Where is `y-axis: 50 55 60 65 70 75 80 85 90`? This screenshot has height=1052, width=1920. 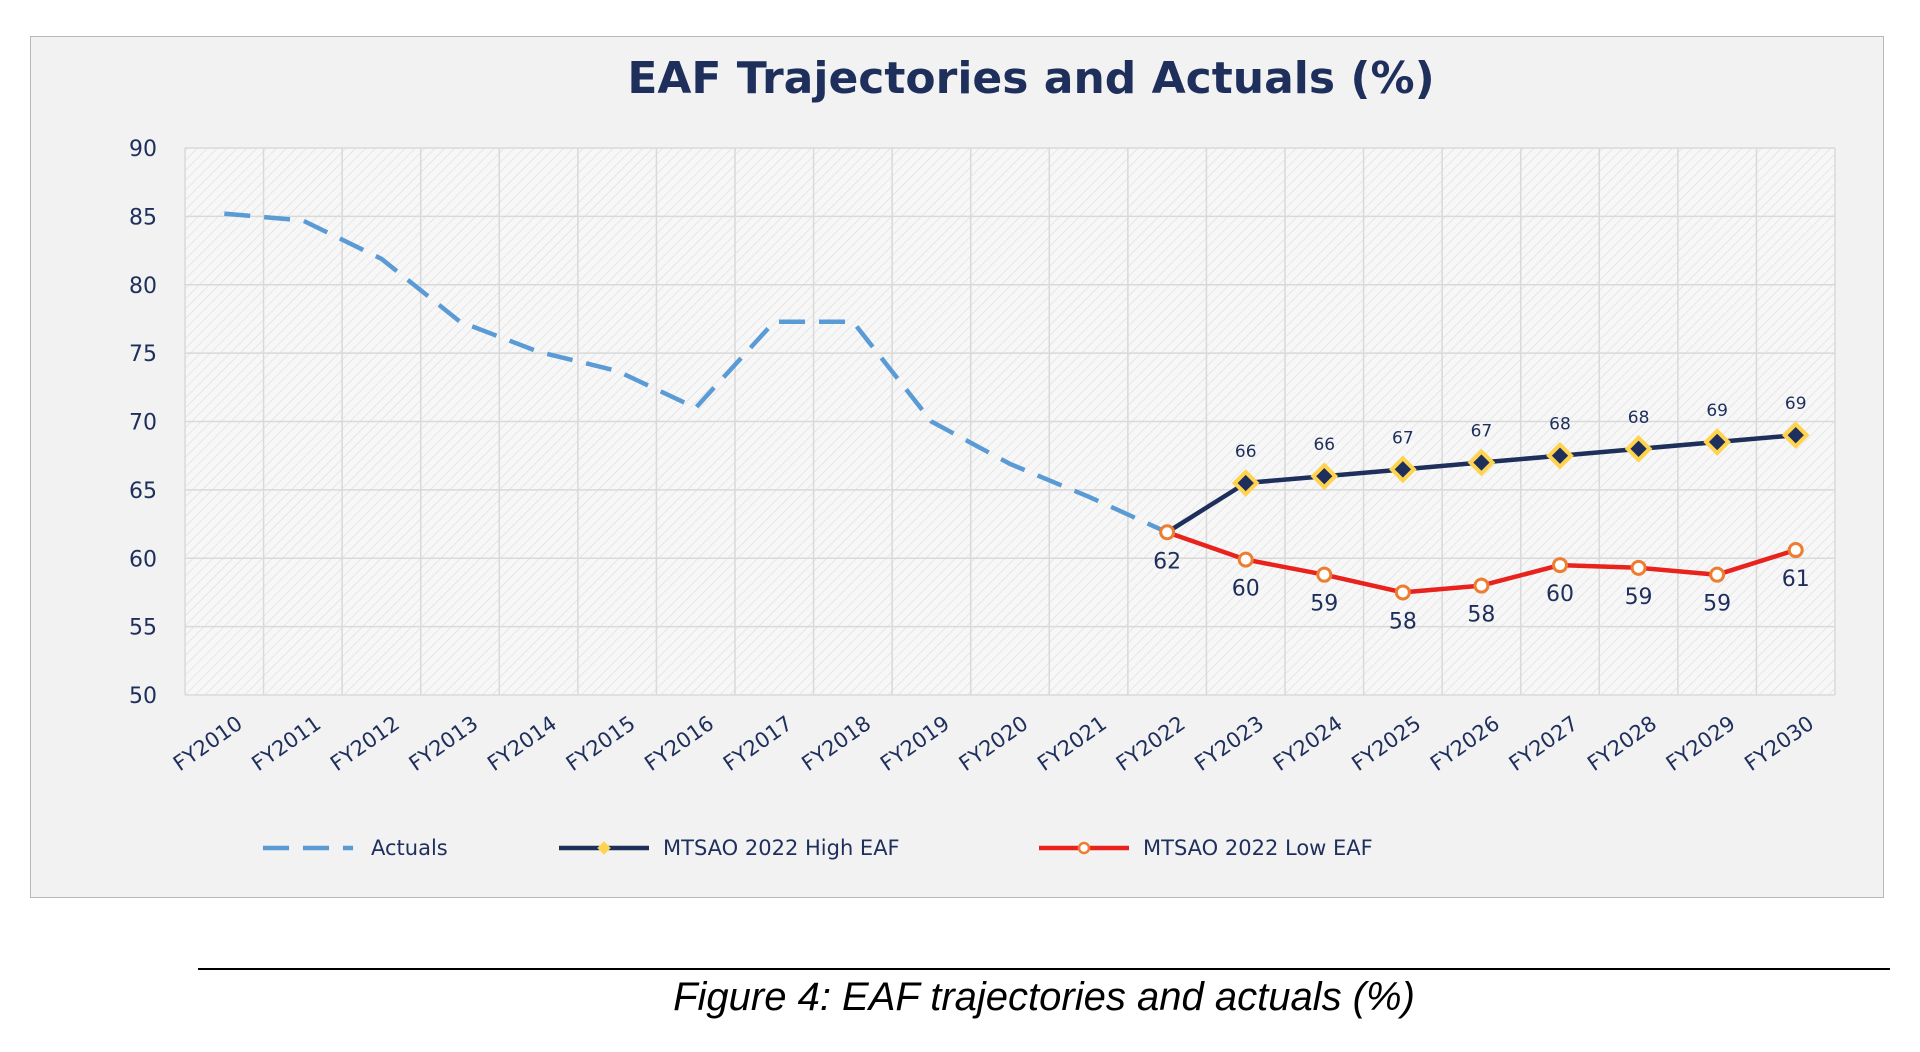 y-axis: 50 55 60 65 70 75 80 85 90 is located at coordinates (143, 423).